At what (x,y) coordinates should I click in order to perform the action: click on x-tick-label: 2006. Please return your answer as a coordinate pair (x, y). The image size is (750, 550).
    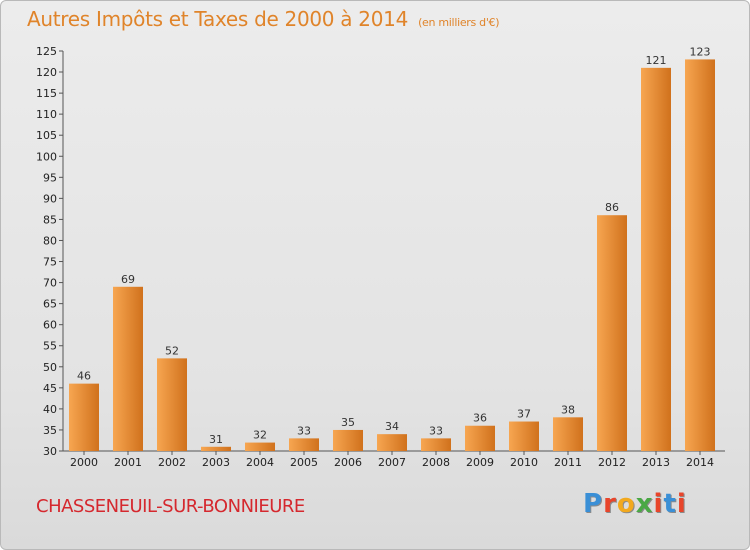
    Looking at the image, I should click on (348, 462).